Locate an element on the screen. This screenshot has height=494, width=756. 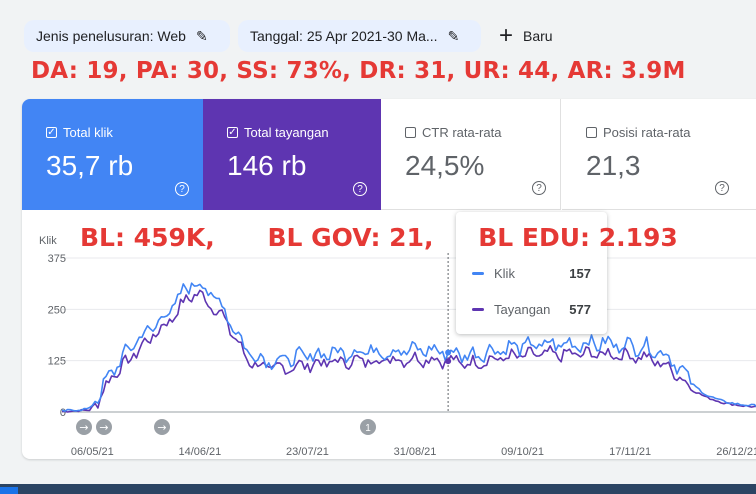
x-tick-label: 26/12/21 is located at coordinates (736, 452).